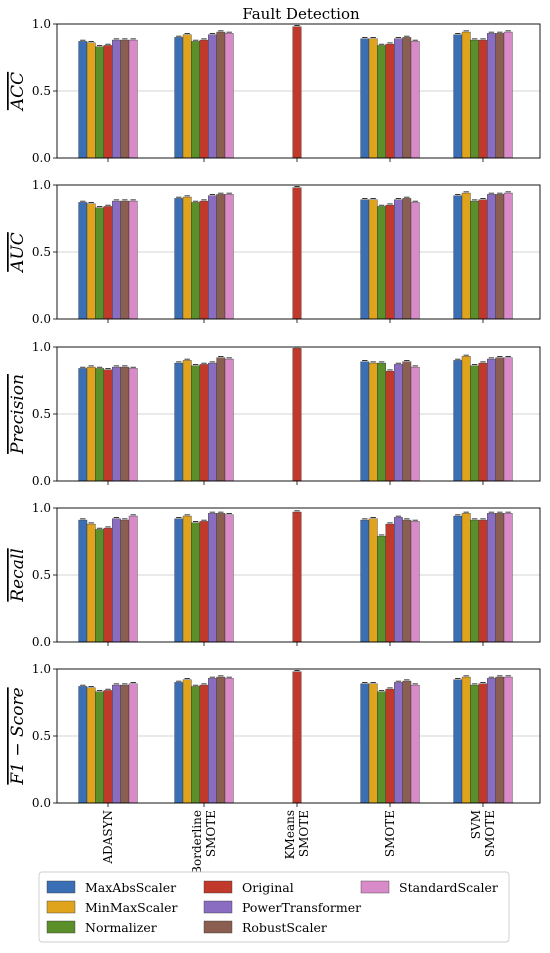  What do you see at coordinates (91, 261) in the screenshot?
I see `bar-auc-adasyn-minmaxscaler` at bounding box center [91, 261].